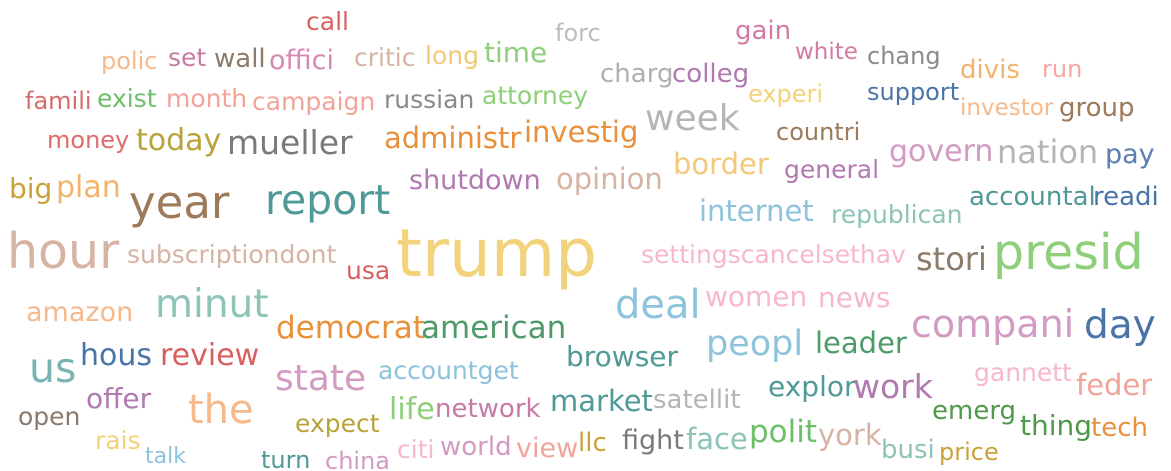  Describe the element at coordinates (653, 440) in the screenshot. I see `word-fight: fight` at that location.